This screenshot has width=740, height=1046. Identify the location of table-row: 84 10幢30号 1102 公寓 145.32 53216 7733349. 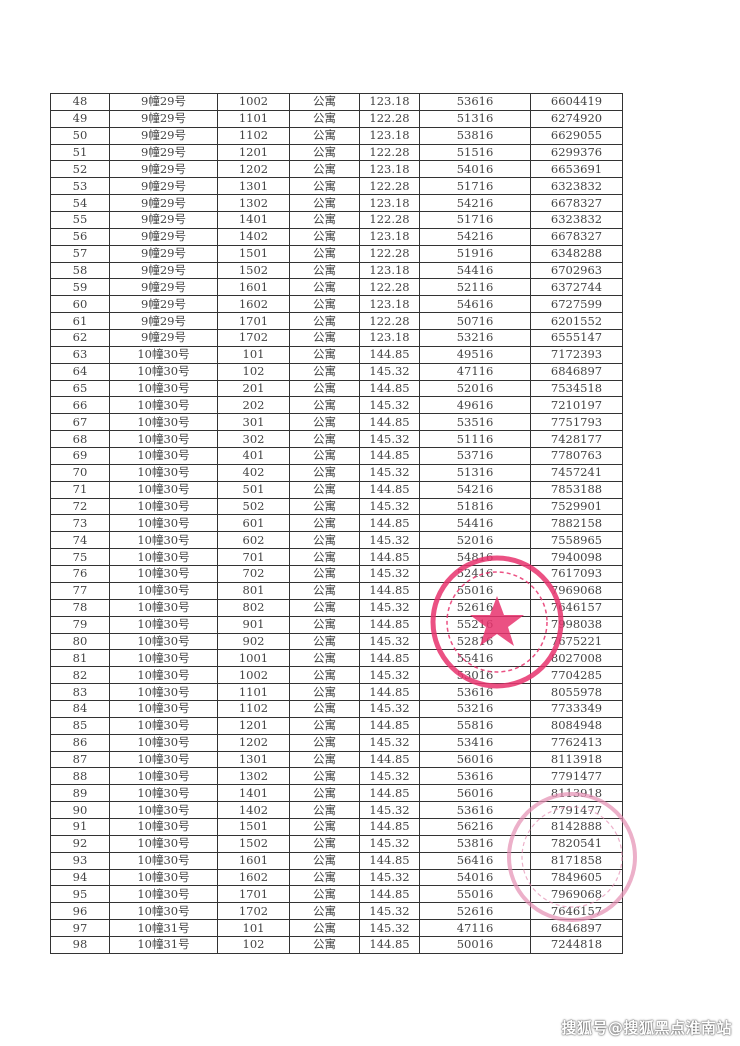
(336, 708).